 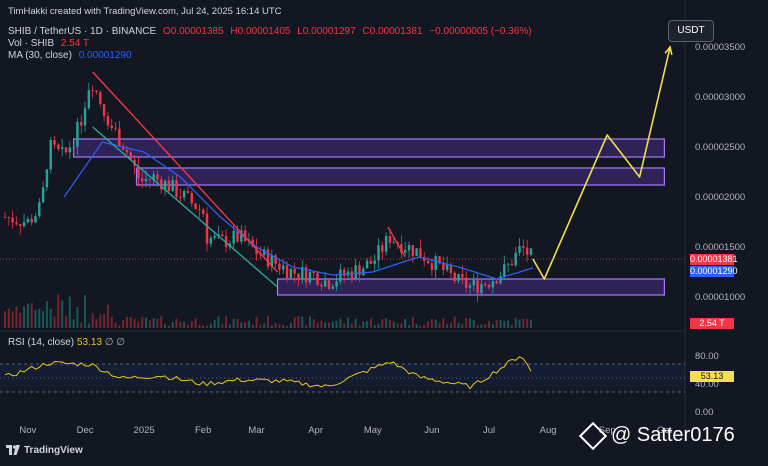 What do you see at coordinates (41, 342) in the screenshot?
I see `rsi-label: RSI (14, close)` at bounding box center [41, 342].